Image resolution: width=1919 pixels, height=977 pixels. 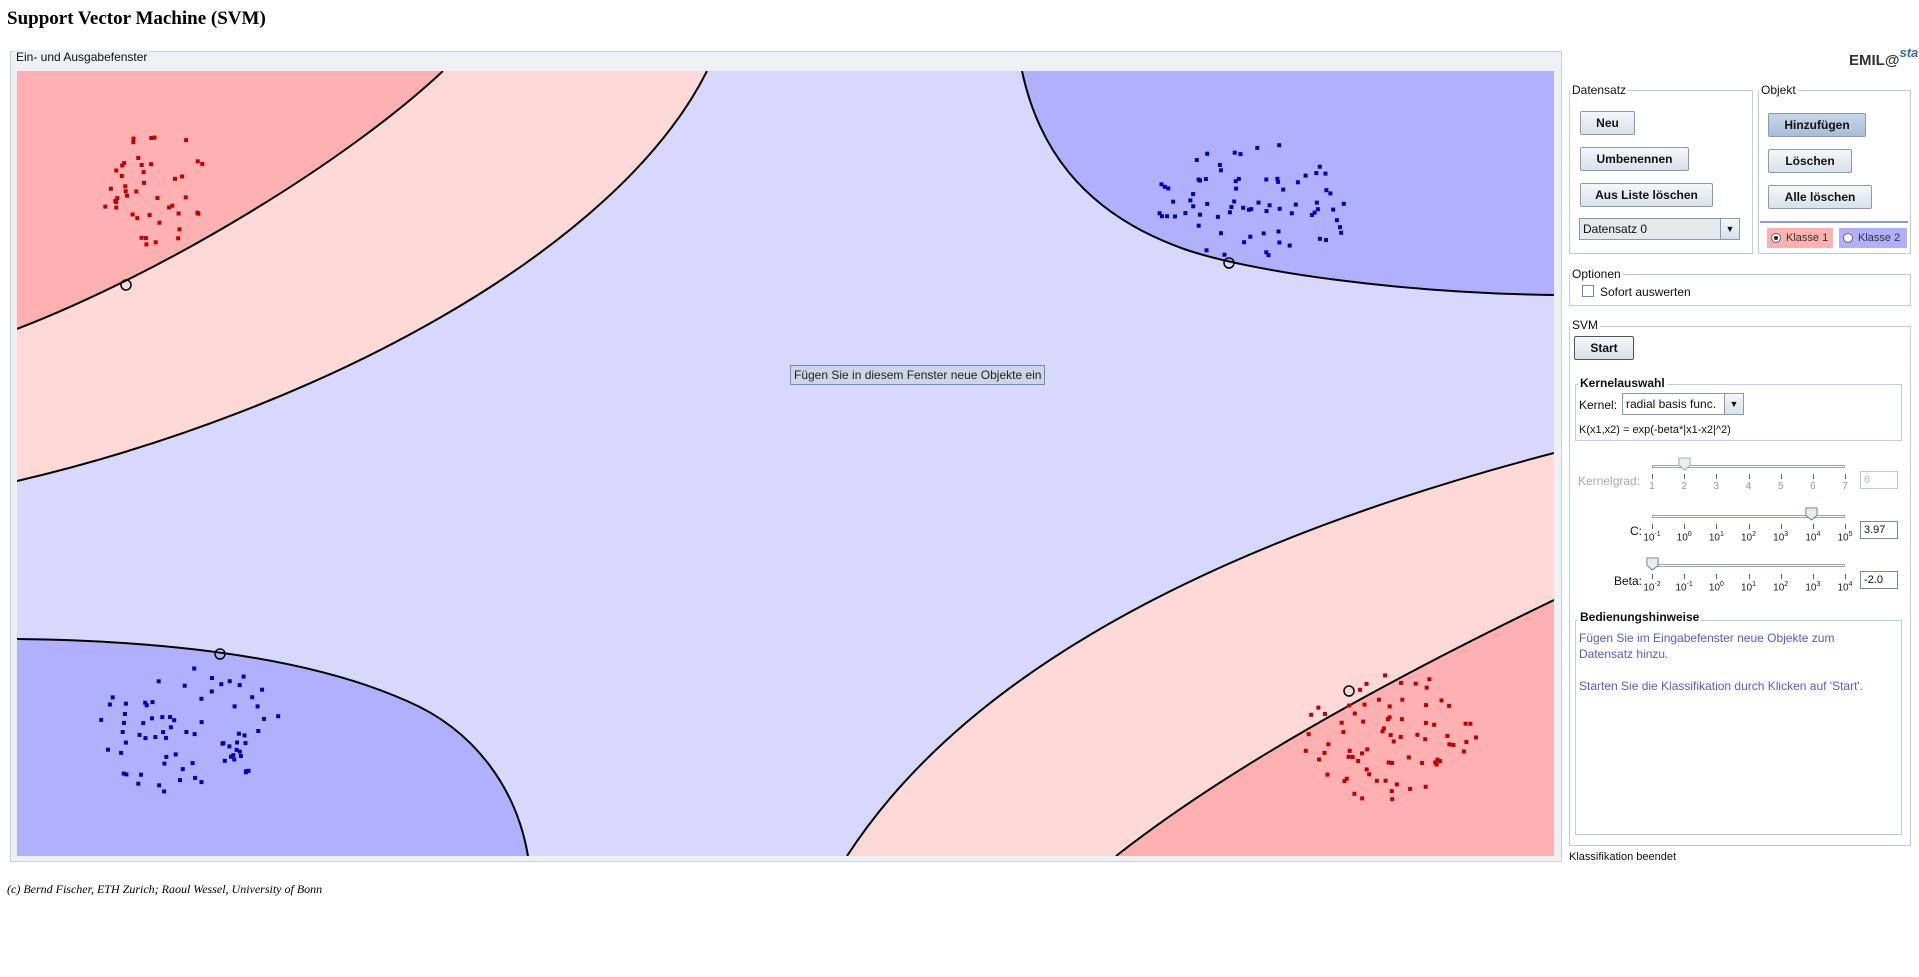 I want to click on start-button: Start, so click(x=1604, y=348).